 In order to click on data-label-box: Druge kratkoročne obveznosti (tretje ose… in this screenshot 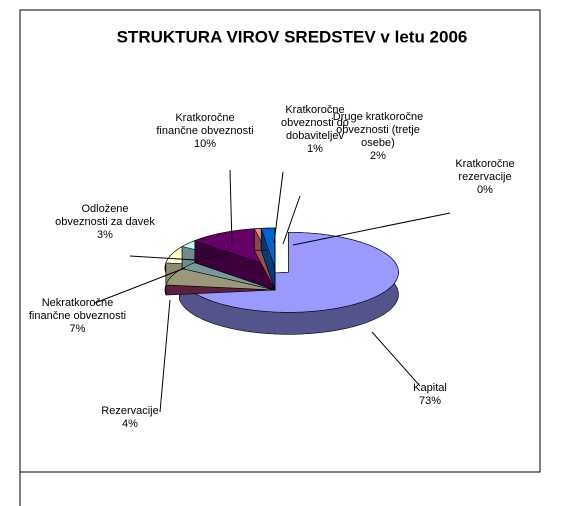, I will do `click(378, 137)`.